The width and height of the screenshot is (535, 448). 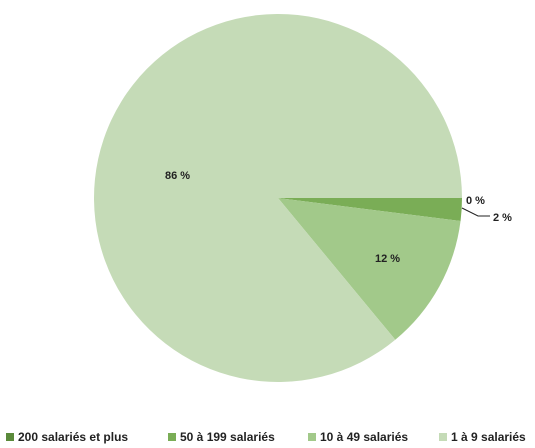 What do you see at coordinates (73, 437) in the screenshot?
I see `legend-label-200-plus: 200 salariés et plus` at bounding box center [73, 437].